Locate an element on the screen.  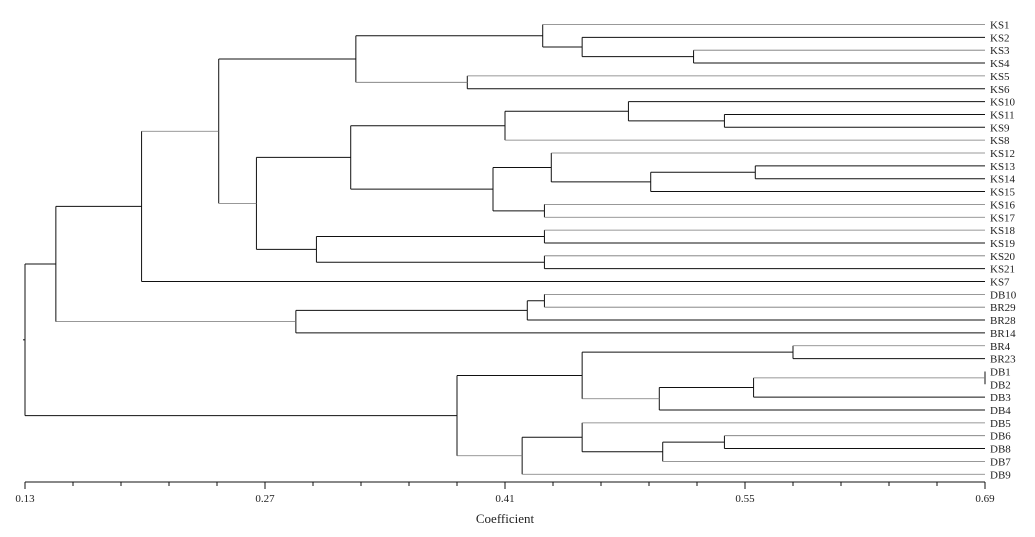
leaf-label-ks8: KS8 is located at coordinates (1000, 141).